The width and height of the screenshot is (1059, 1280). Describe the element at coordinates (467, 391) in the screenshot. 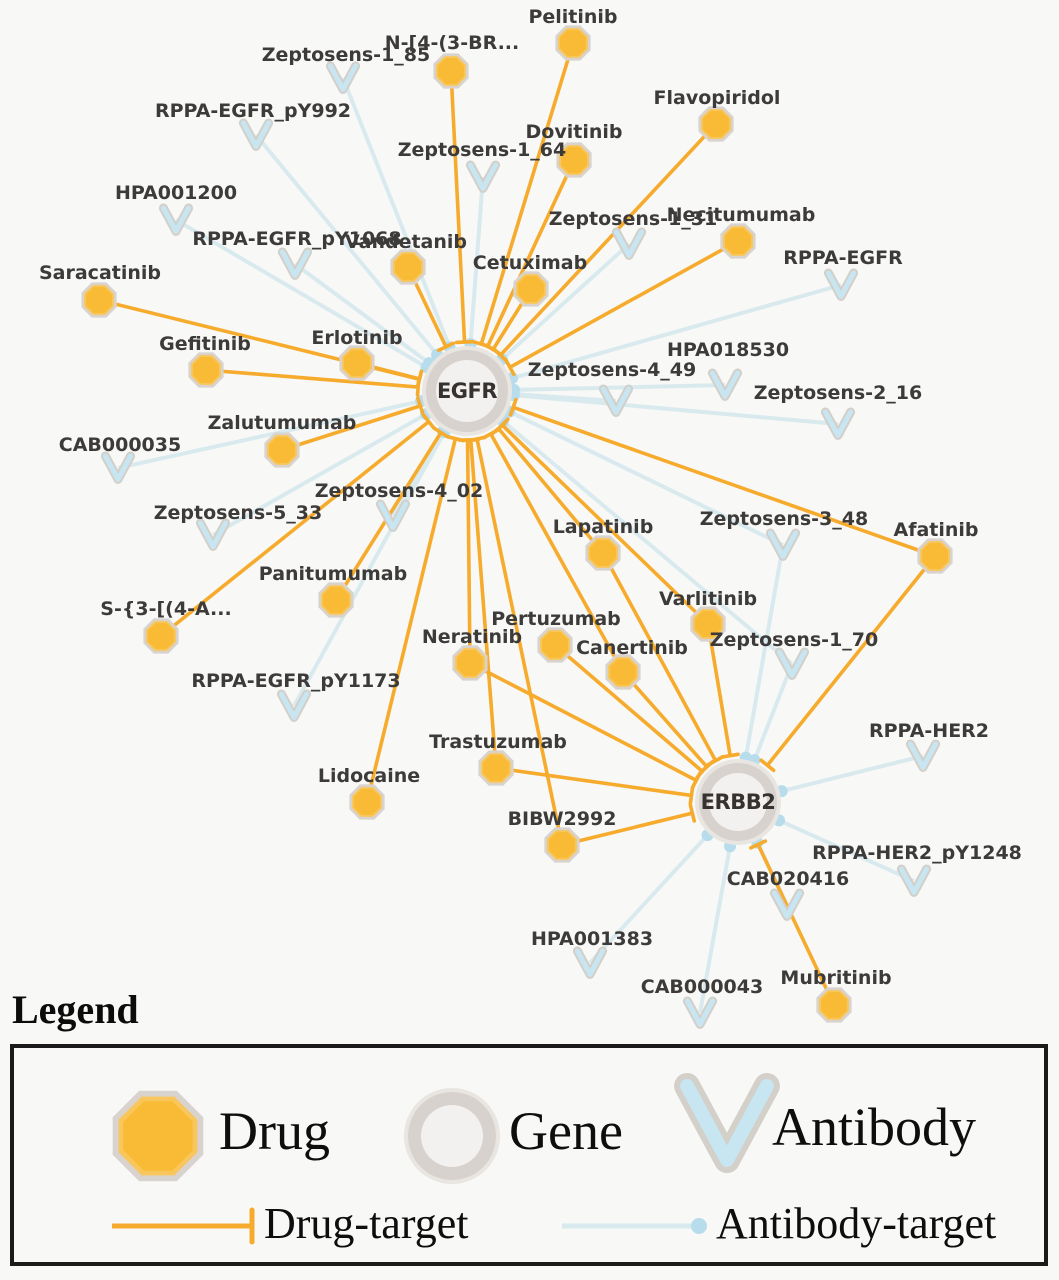

I see `gene-node-egfr: EGFR` at that location.